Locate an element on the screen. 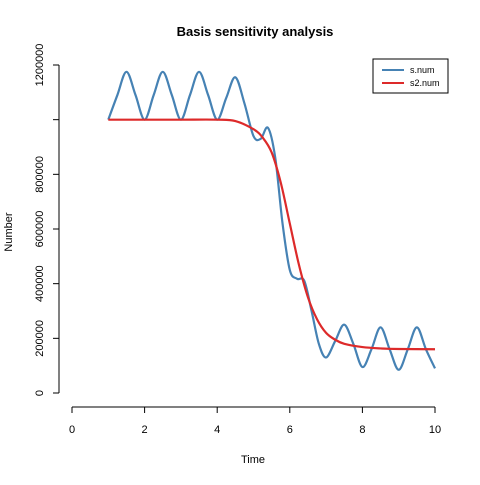 The width and height of the screenshot is (480, 485). y-axis-label: Number is located at coordinates (9, 231).